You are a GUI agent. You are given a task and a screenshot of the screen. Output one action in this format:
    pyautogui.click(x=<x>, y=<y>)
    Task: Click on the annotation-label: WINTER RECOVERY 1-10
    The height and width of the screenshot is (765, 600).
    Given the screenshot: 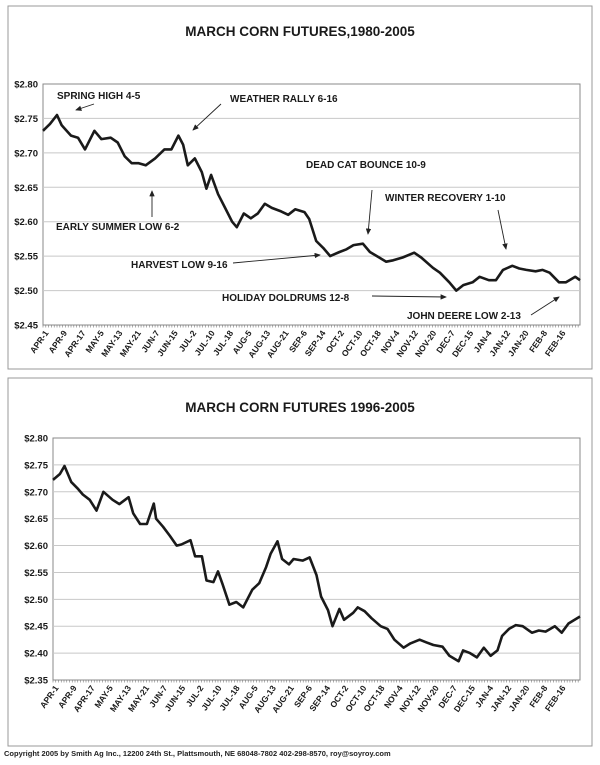 What is the action you would take?
    pyautogui.click(x=445, y=198)
    